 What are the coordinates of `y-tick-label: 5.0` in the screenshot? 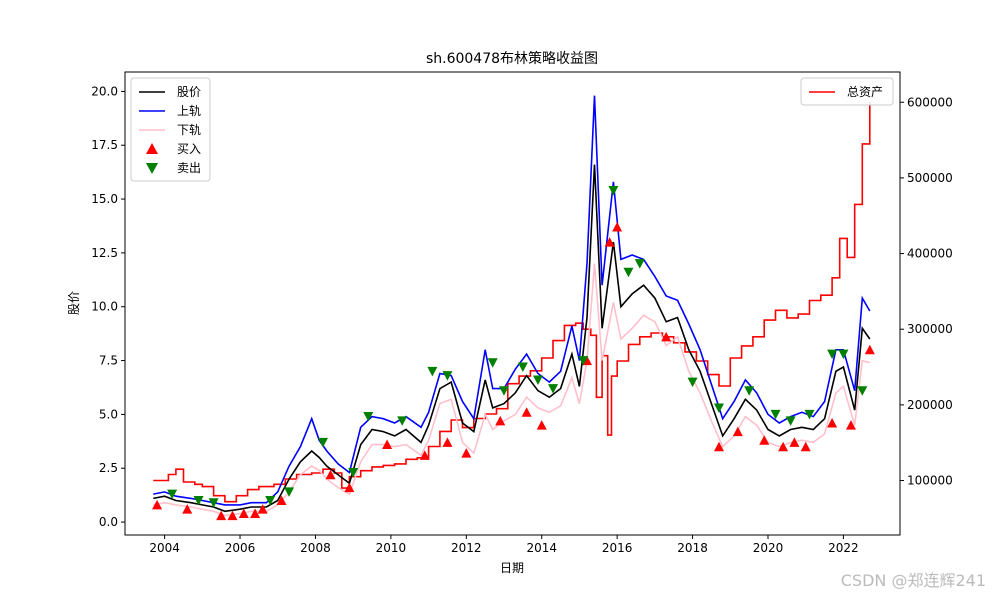 It's located at (108, 414).